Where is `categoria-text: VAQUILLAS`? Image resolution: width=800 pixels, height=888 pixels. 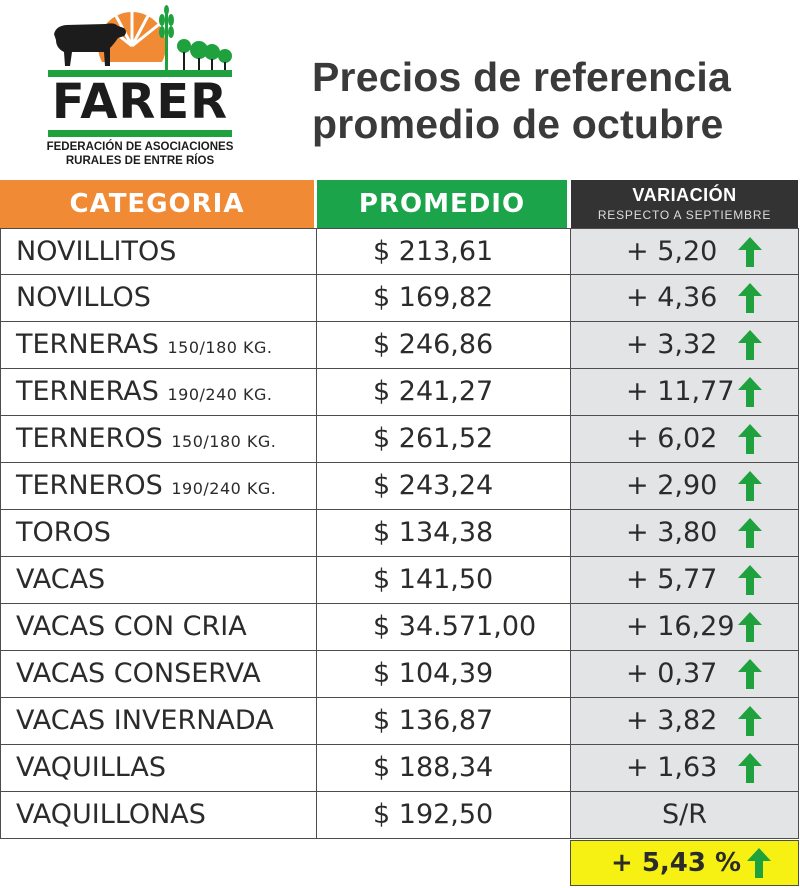 categoria-text: VAQUILLAS is located at coordinates (91, 768).